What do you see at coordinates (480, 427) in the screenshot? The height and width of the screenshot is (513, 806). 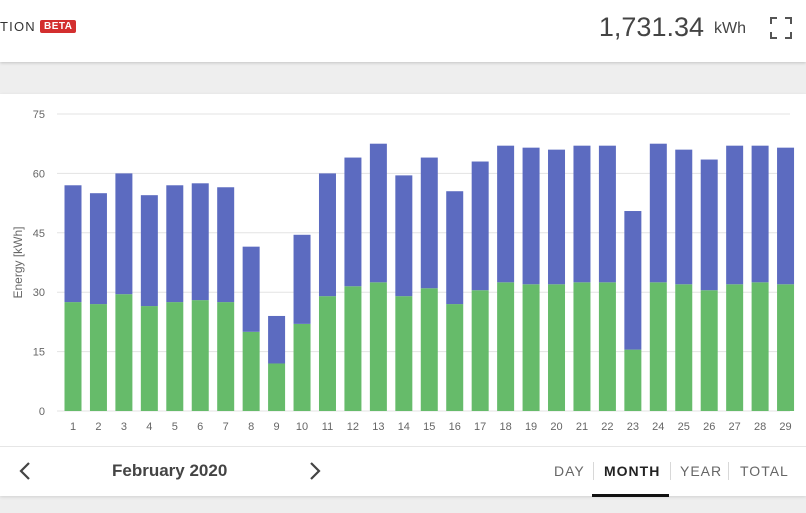 I see `x-tick-label: 17` at bounding box center [480, 427].